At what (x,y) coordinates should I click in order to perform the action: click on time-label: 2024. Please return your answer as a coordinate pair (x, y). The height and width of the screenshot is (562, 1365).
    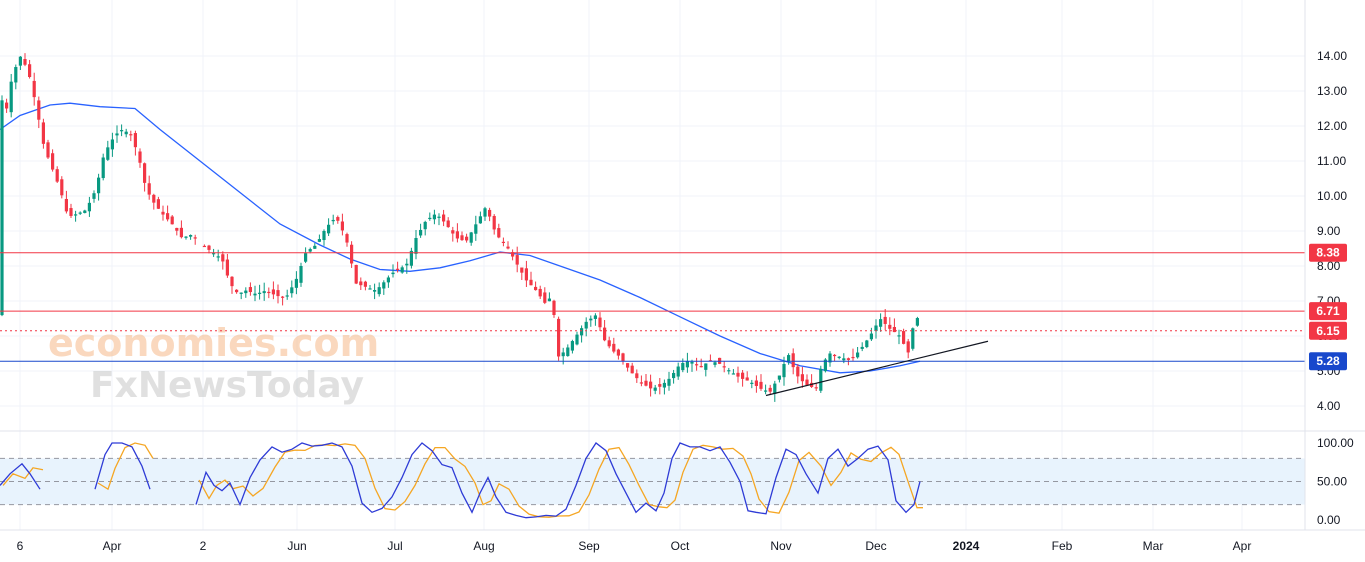
    Looking at the image, I should click on (966, 546).